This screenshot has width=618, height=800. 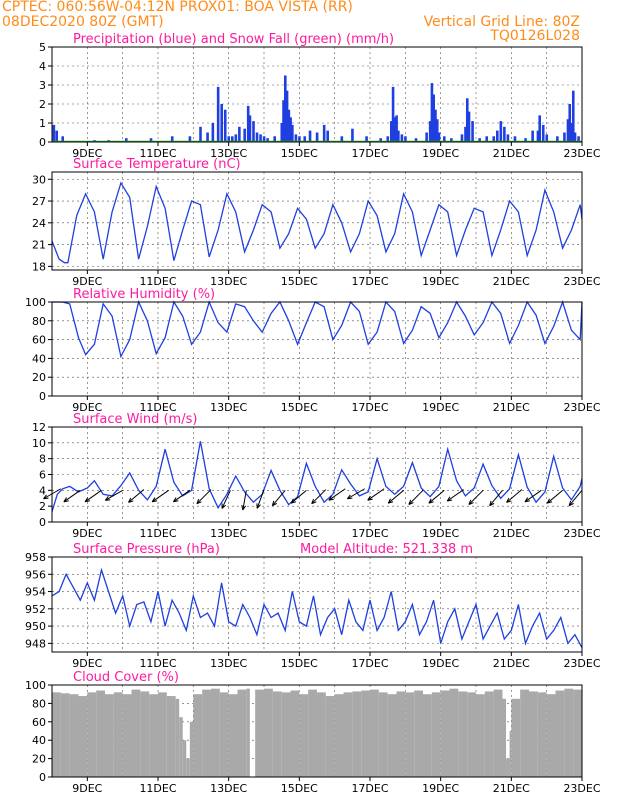 What do you see at coordinates (39, 223) in the screenshot?
I see `y-tick-label: 24` at bounding box center [39, 223].